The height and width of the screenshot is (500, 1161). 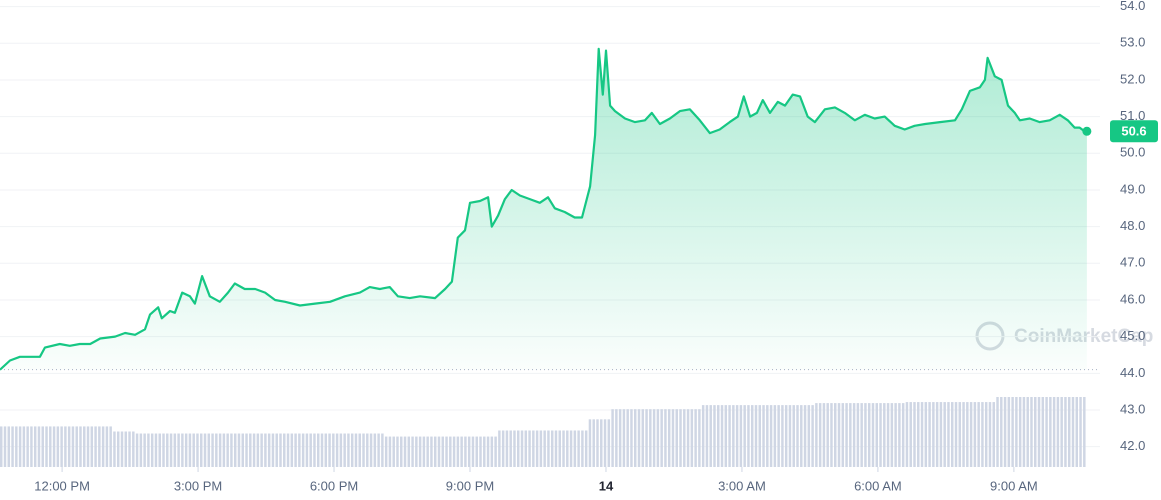 What do you see at coordinates (1132, 78) in the screenshot?
I see `y-tick-label: 52.0` at bounding box center [1132, 78].